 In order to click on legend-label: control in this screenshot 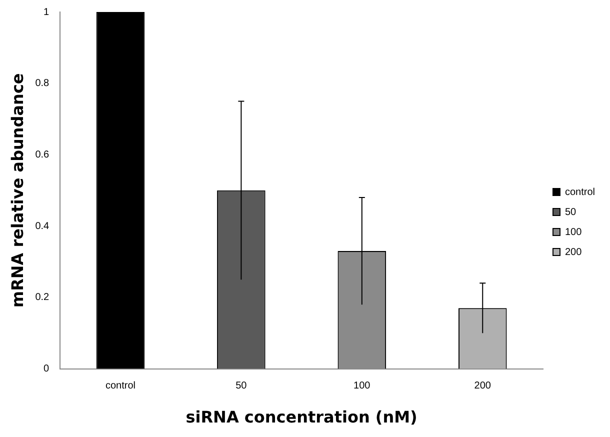, I will do `click(579, 192)`.